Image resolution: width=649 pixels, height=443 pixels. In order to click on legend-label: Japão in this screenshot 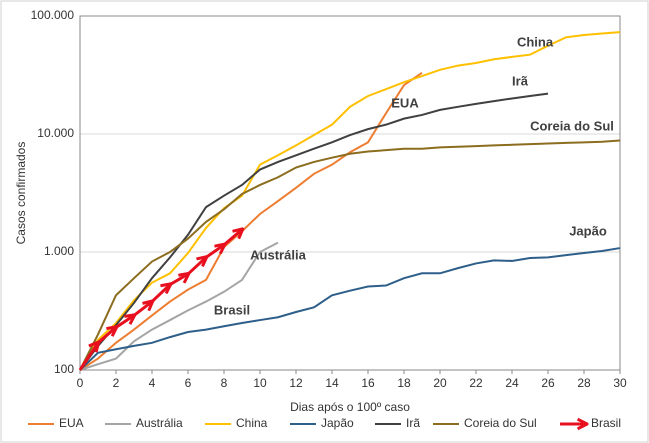, I will do `click(337, 423)`.